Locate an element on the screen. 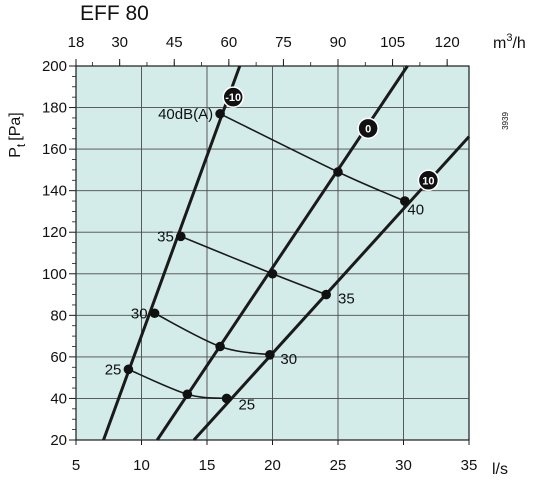 The image size is (533, 480). y-tick-label: 80 is located at coordinates (58, 315).